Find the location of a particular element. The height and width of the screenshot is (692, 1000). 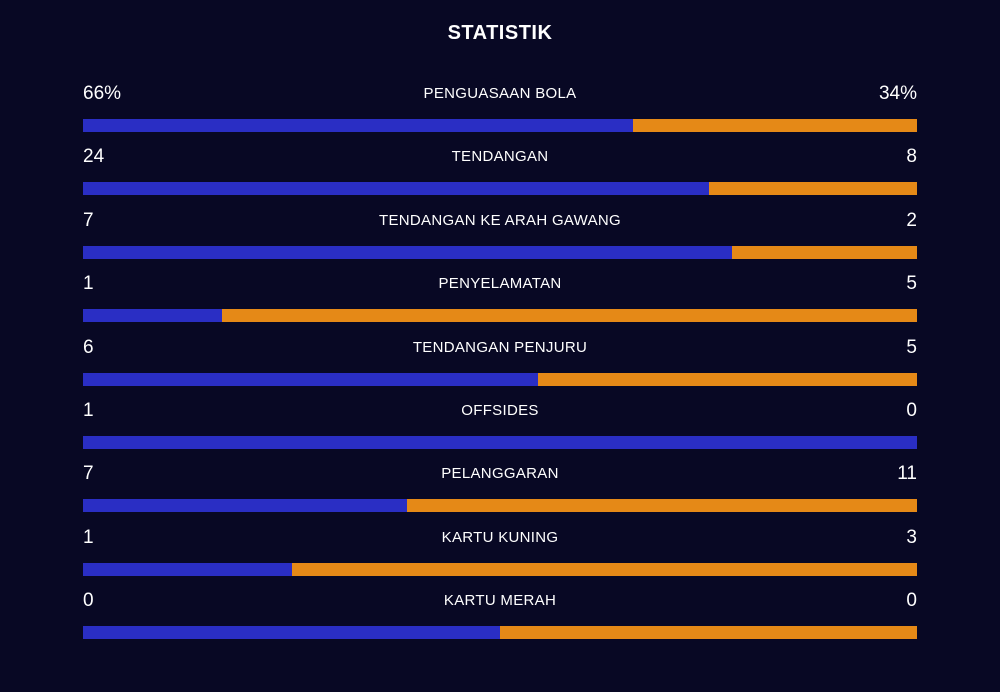

stat-label: TENDANGAN KE ARAH GAWANG is located at coordinates (500, 220).